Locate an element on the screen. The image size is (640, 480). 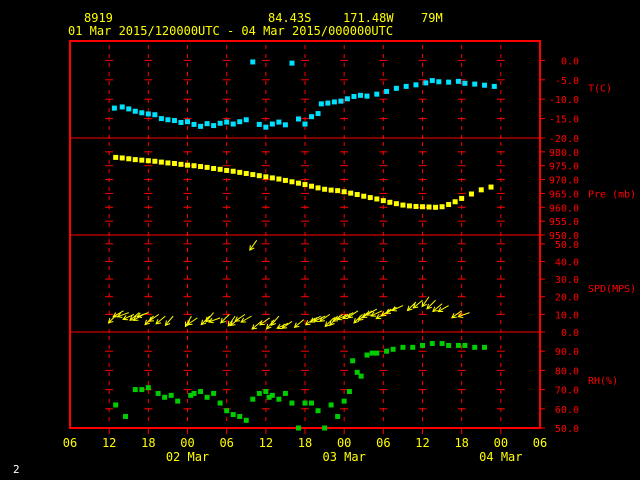
y-tick-label: 30.0 is located at coordinates (567, 280).